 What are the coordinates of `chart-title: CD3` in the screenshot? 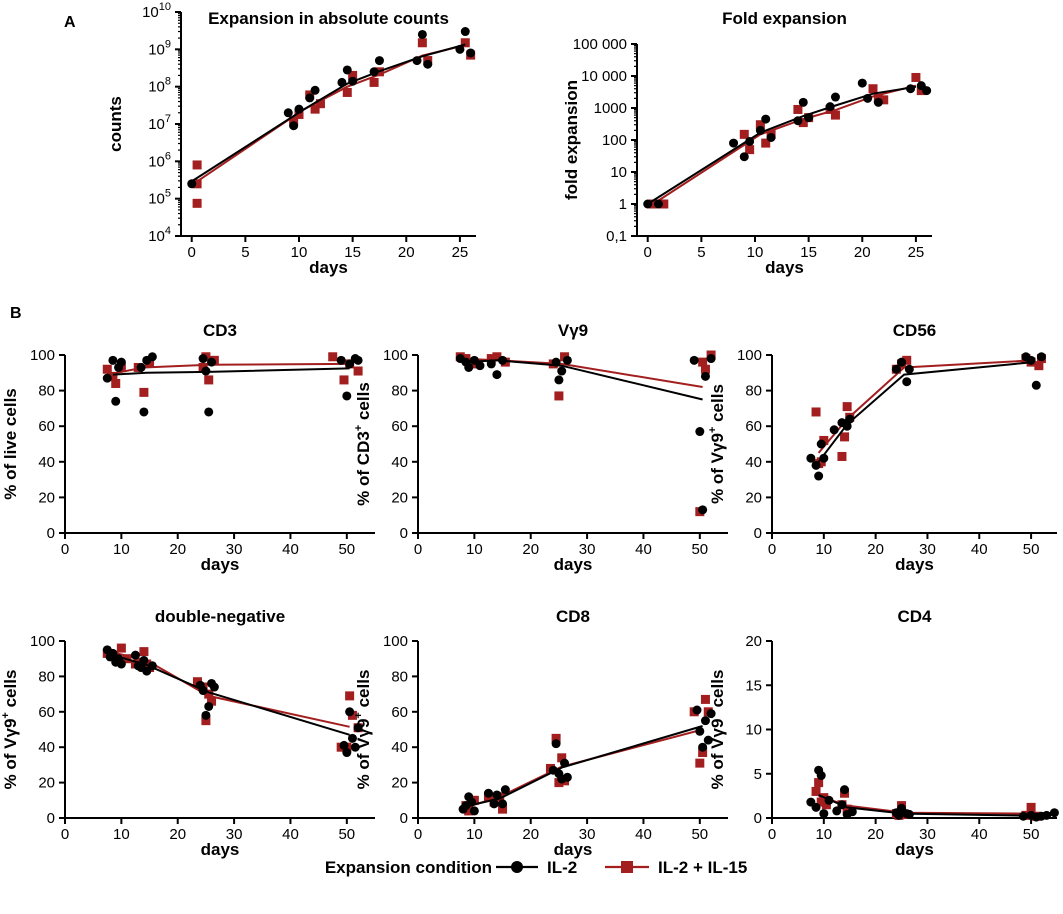 It's located at (220, 330).